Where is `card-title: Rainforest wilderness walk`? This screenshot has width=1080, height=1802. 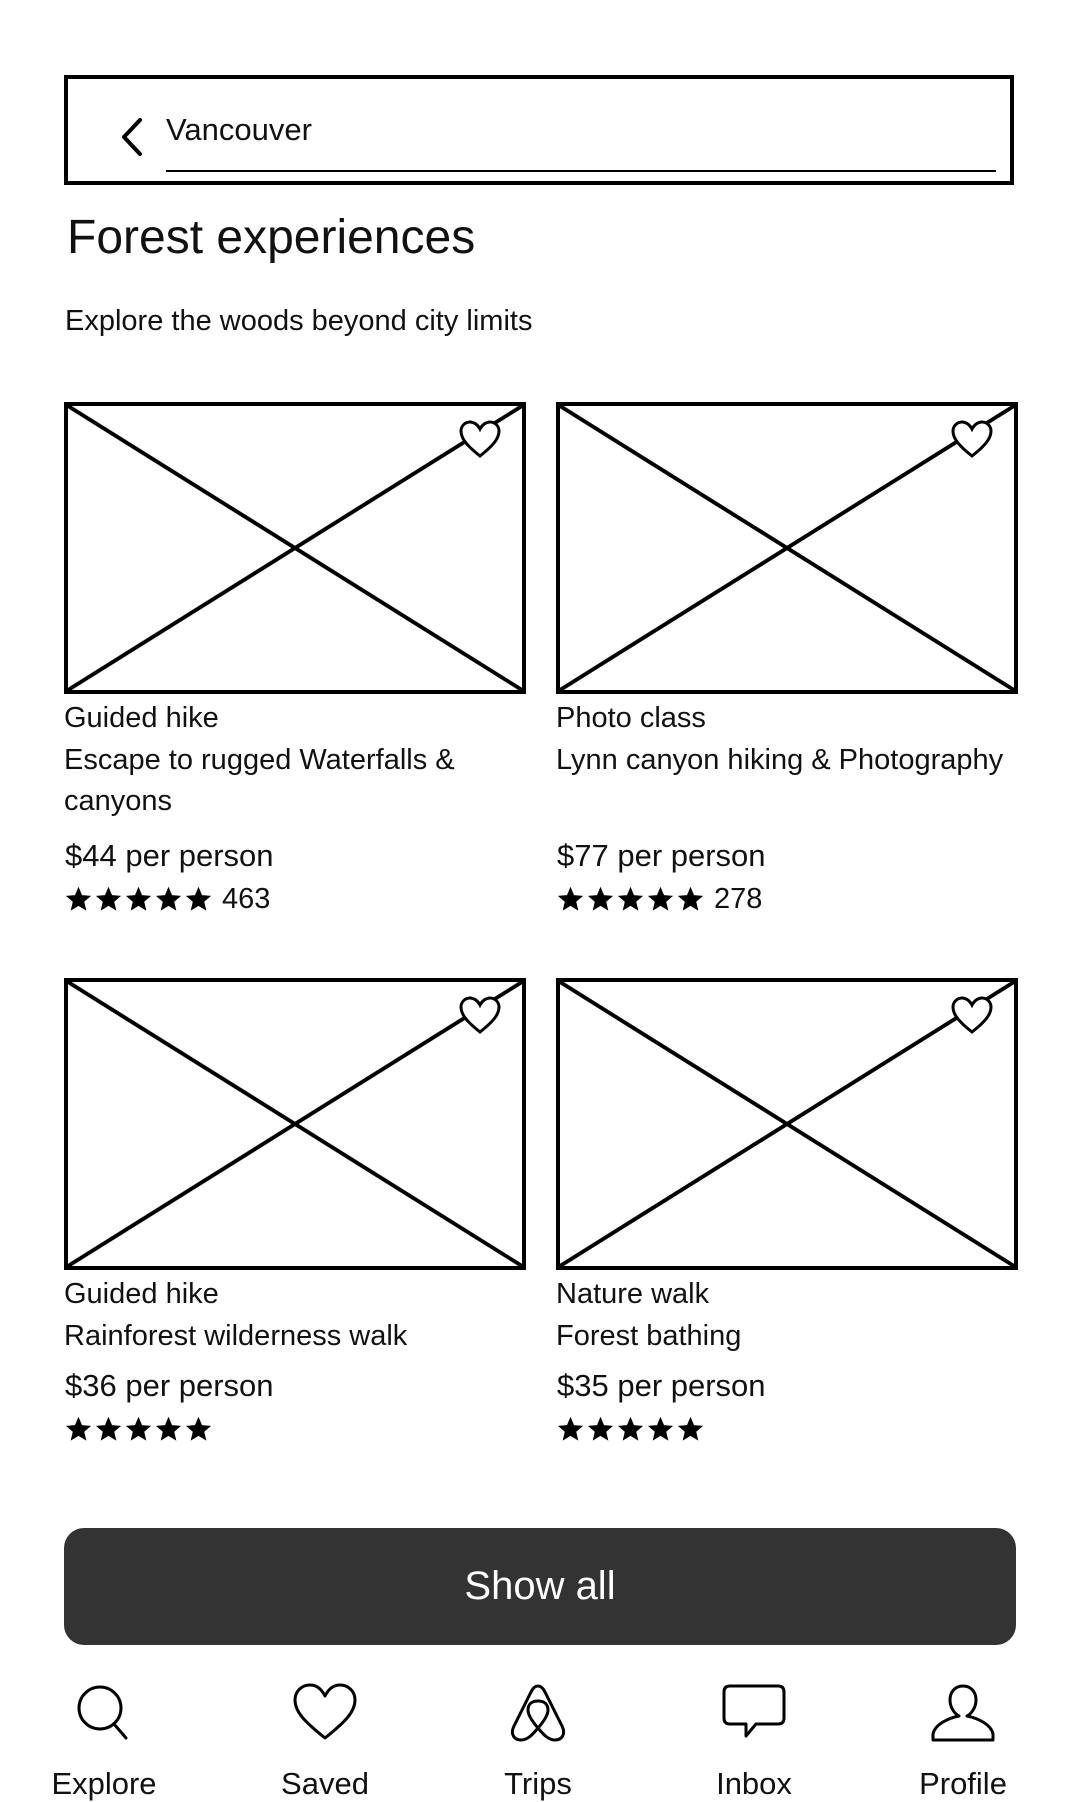 card-title: Rainforest wilderness walk is located at coordinates (236, 1336).